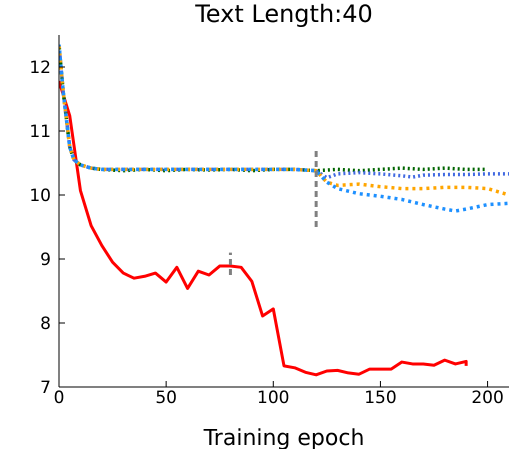 The image size is (516, 449). Describe the element at coordinates (380, 398) in the screenshot. I see `x-tick-label: 150` at that location.